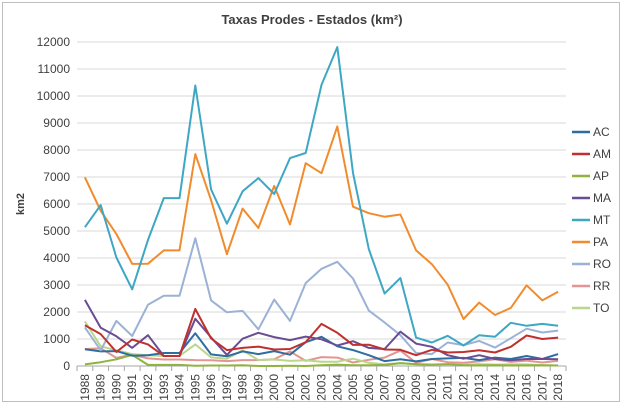  I want to click on y-tick-label: 10000, so click(54, 96).